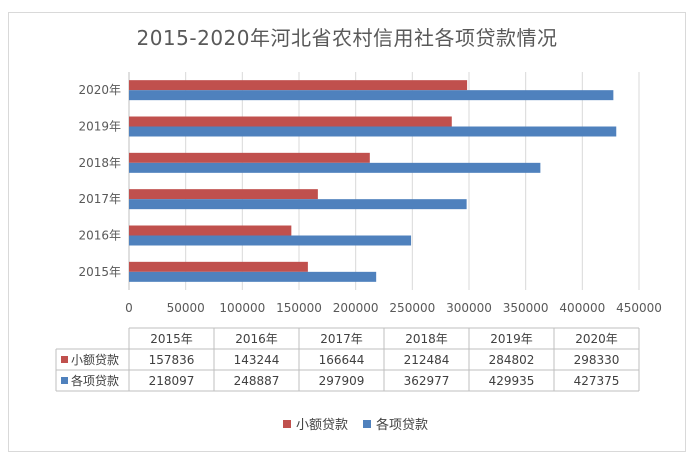 The width and height of the screenshot is (694, 458). Describe the element at coordinates (99, 199) in the screenshot. I see `y-category-label: 2017年` at that location.